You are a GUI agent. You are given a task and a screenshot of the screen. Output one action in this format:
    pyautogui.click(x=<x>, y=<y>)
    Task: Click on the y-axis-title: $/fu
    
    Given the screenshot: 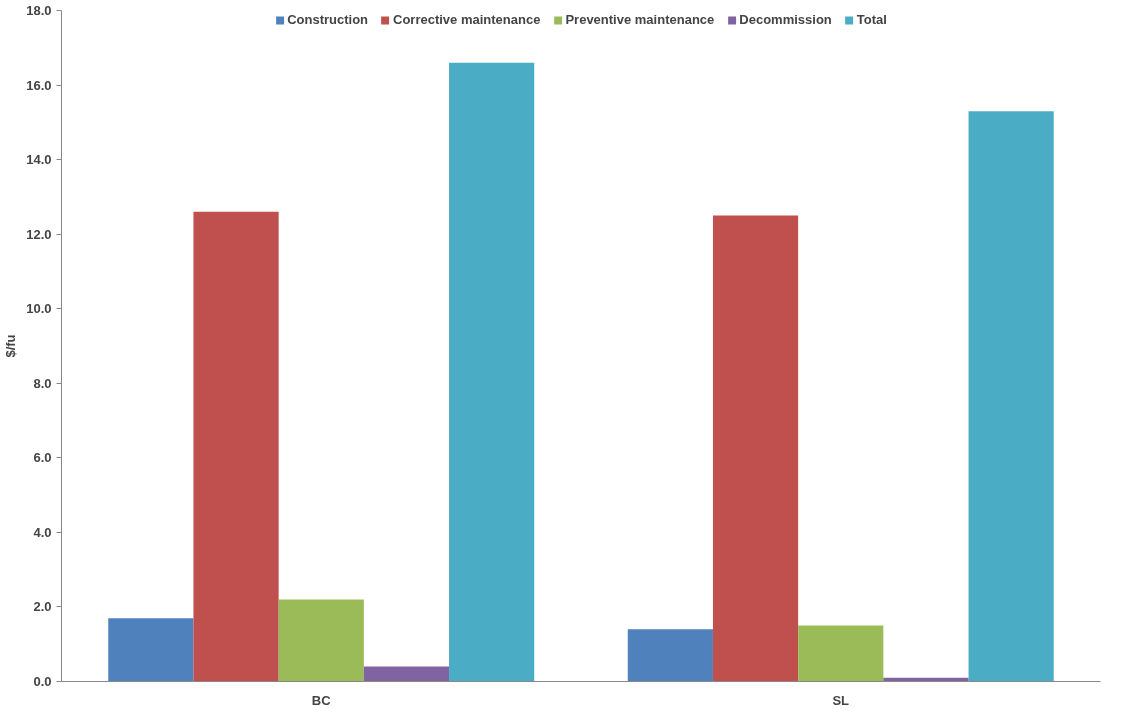 What is the action you would take?
    pyautogui.click(x=11, y=346)
    